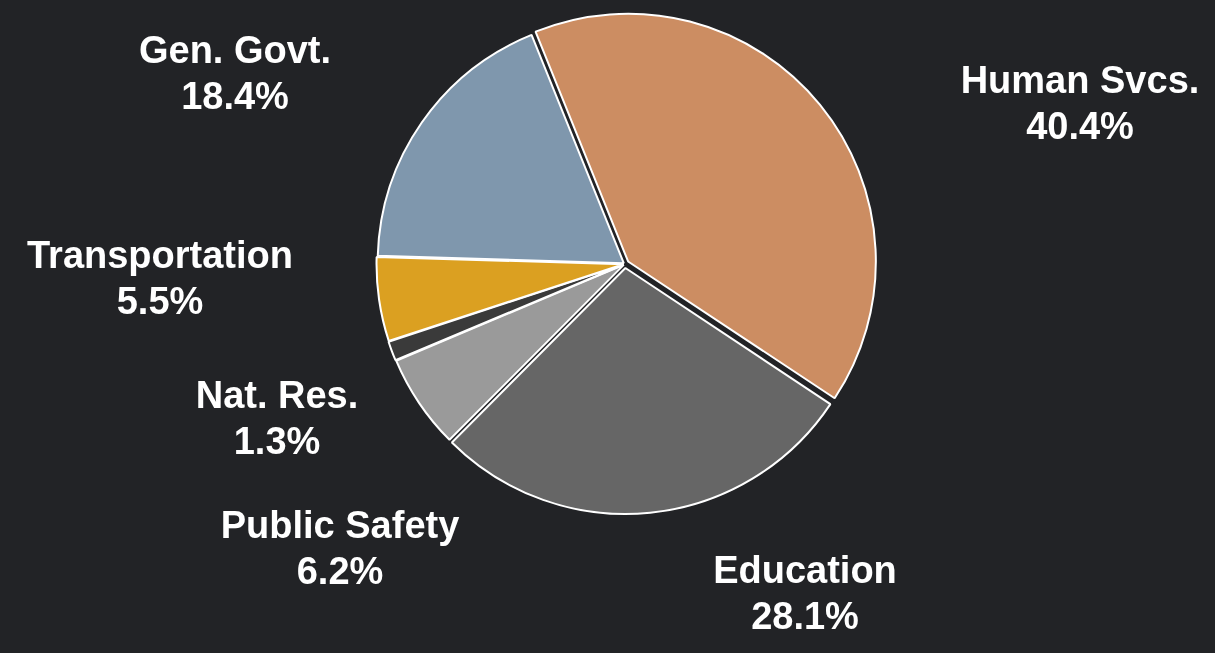  I want to click on data-label: 40.4%, so click(1080, 126).